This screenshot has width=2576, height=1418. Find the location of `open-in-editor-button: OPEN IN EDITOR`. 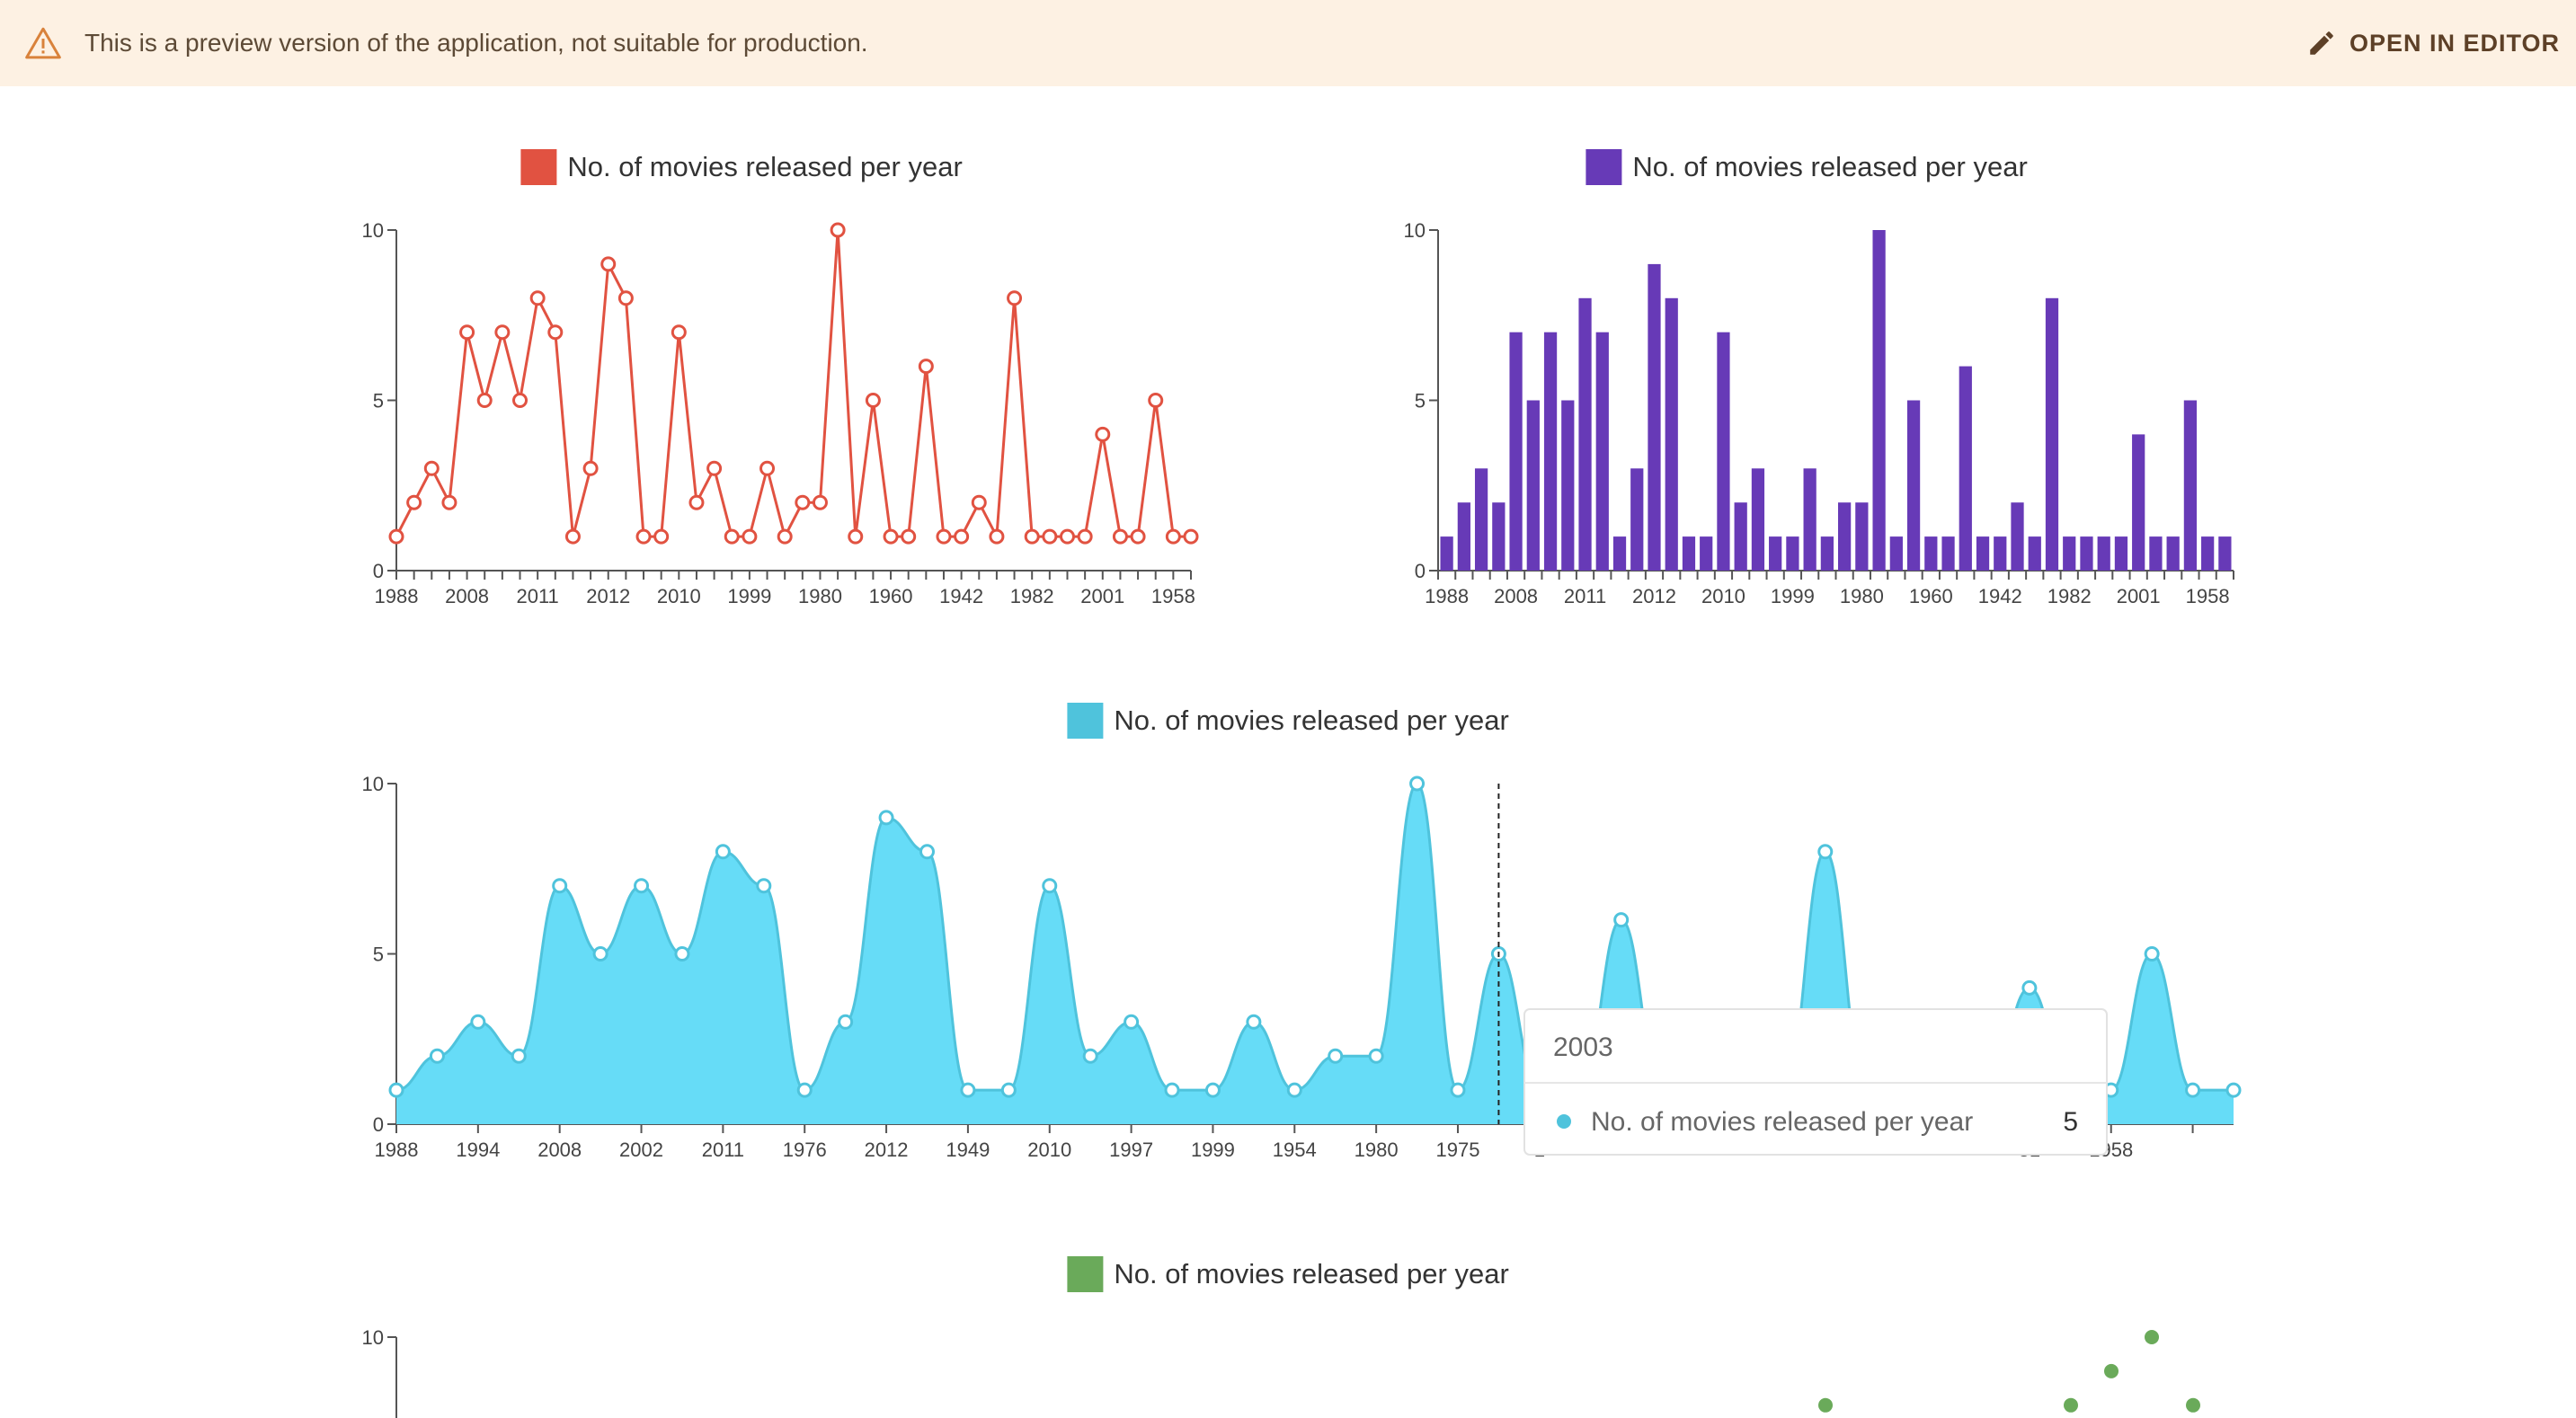

open-in-editor-button: OPEN IN EDITOR is located at coordinates (2433, 43).